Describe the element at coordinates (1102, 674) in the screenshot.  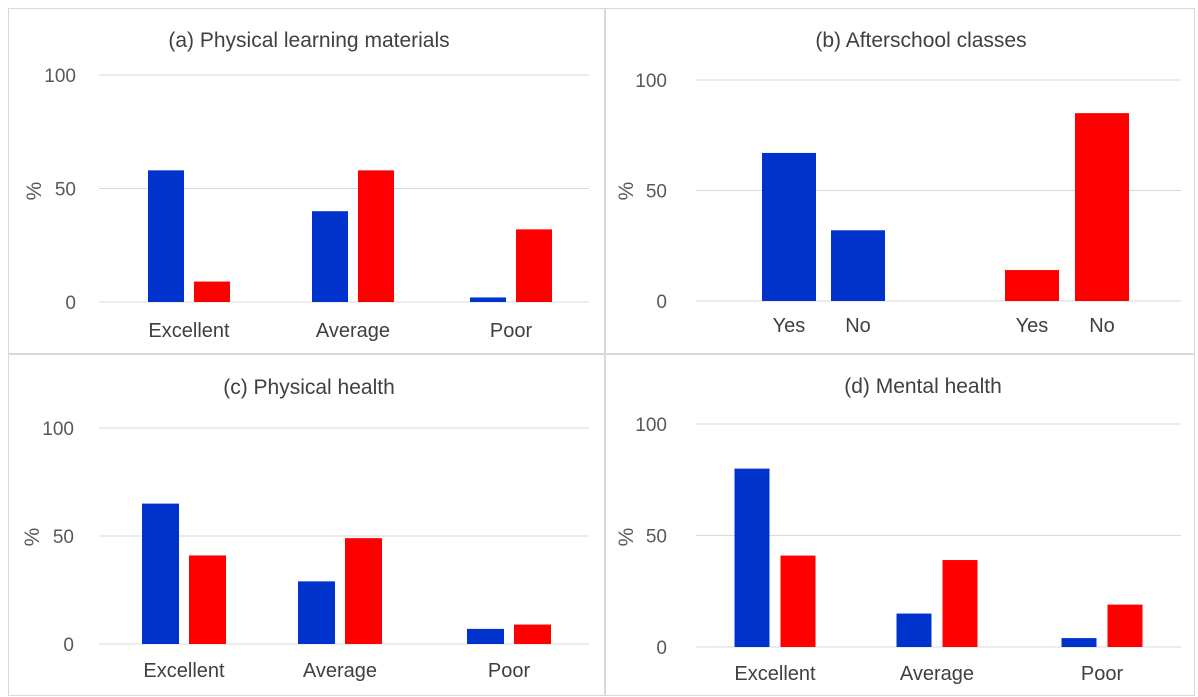
I see `chart-d-category-label: Poor` at that location.